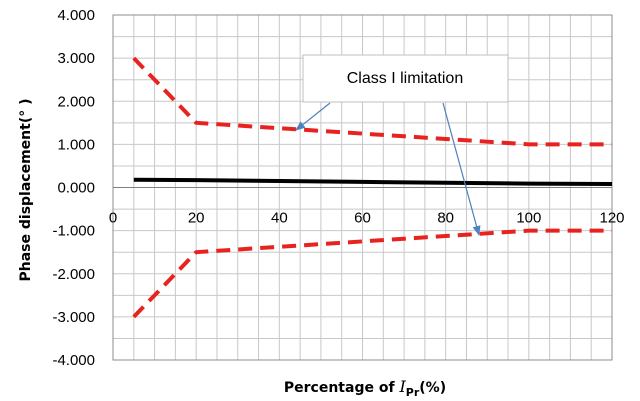 The image size is (640, 401). I want to click on y-tick-label: 2.000, so click(76, 101).